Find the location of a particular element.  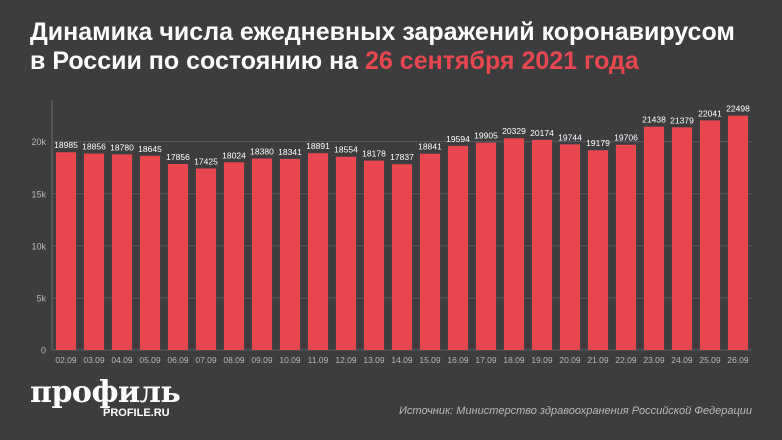

y-tick-label: 10k is located at coordinates (38, 246).